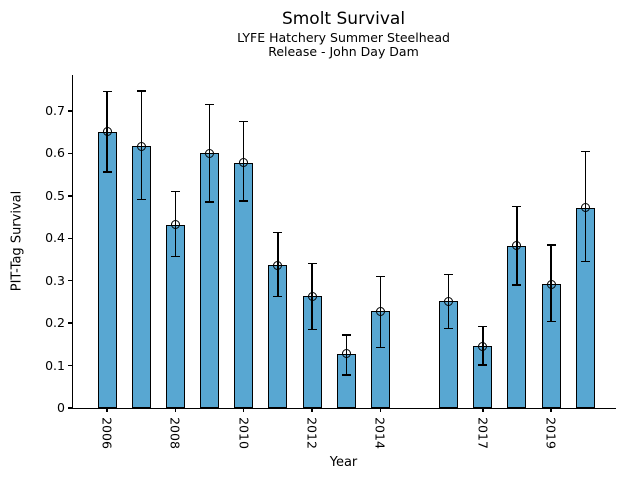 The image size is (640, 480). What do you see at coordinates (55, 195) in the screenshot?
I see `y-axis-tick-label: 0.5` at bounding box center [55, 195].